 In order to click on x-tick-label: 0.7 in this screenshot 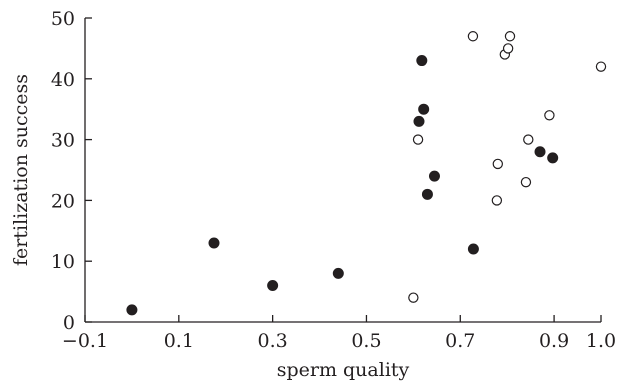, I will do `click(460, 341)`.